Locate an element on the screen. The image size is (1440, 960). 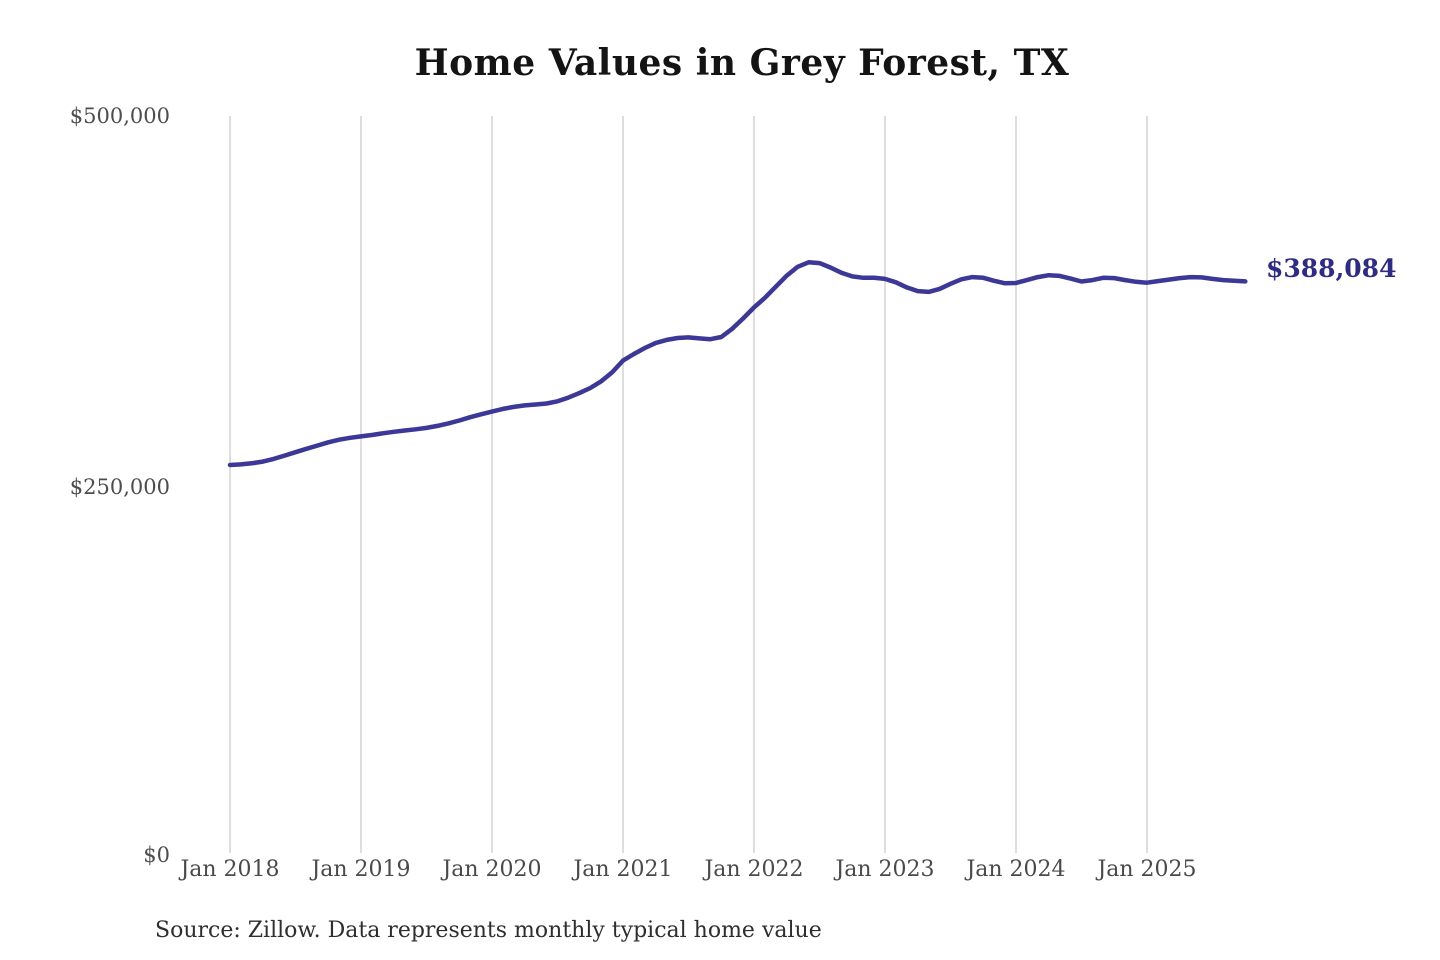
latest-value-label: $388,084 is located at coordinates (1331, 268).